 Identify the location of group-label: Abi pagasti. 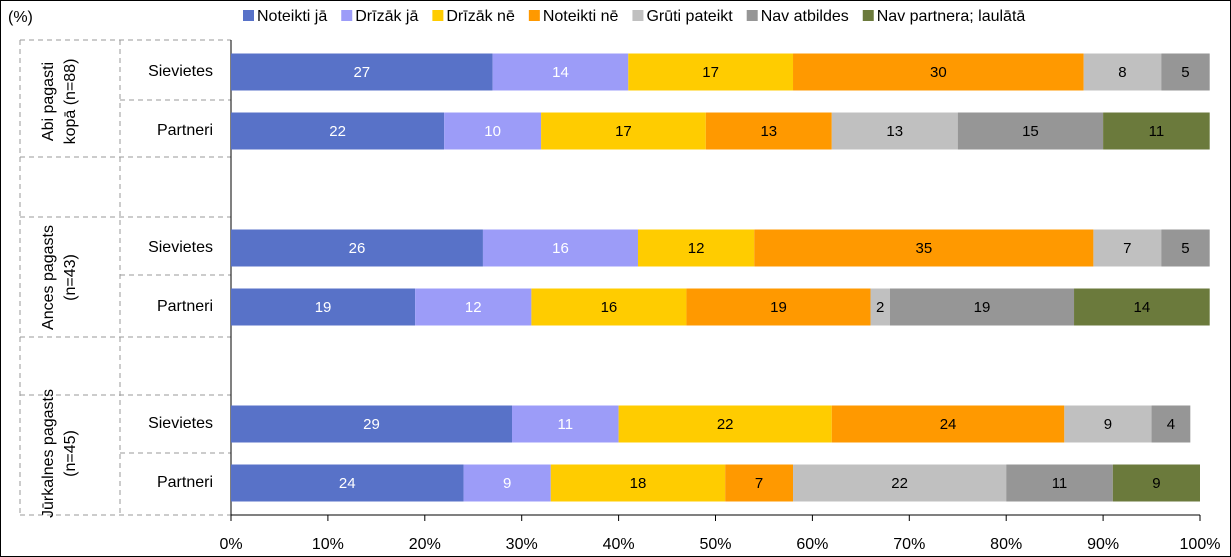
(48, 101).